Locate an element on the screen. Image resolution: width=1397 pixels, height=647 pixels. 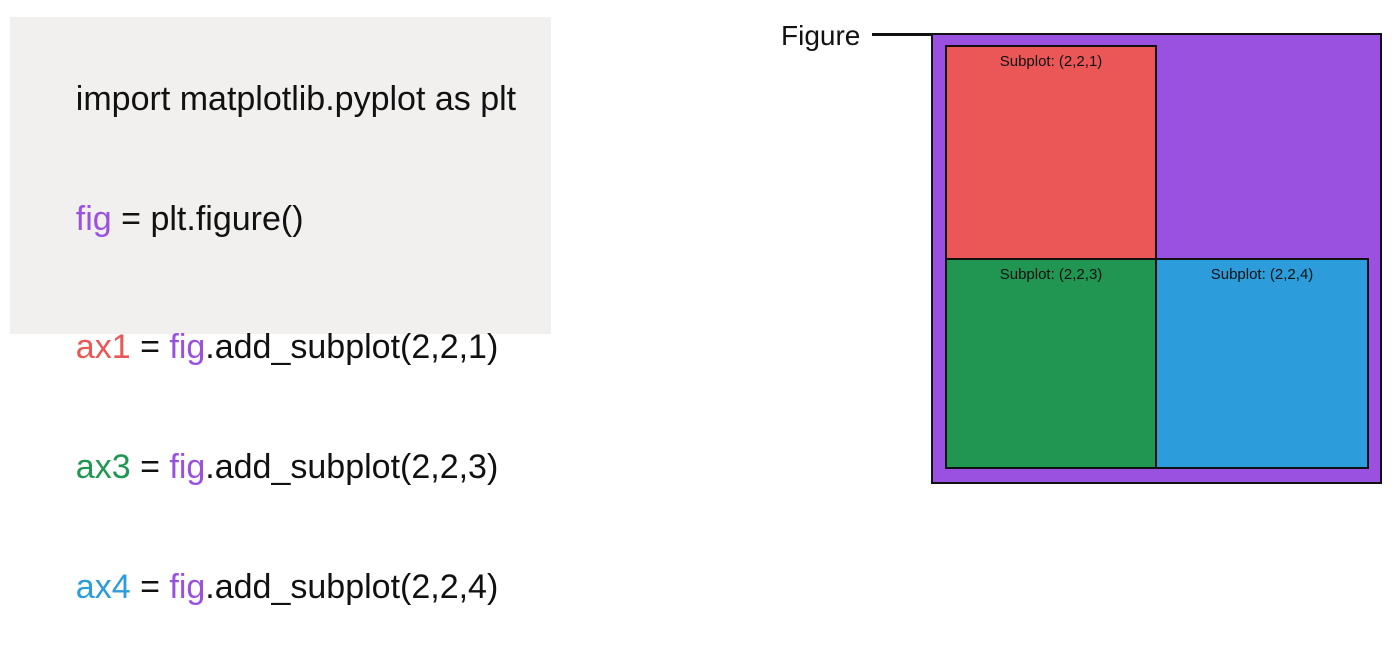
code-ax4-var: ax4 is located at coordinates (103, 587).